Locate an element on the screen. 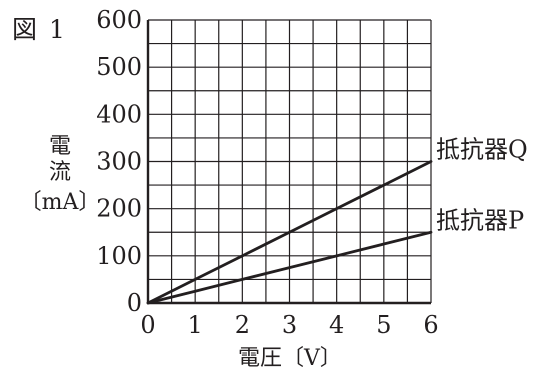  y-tick-label: 500 is located at coordinates (119, 67).